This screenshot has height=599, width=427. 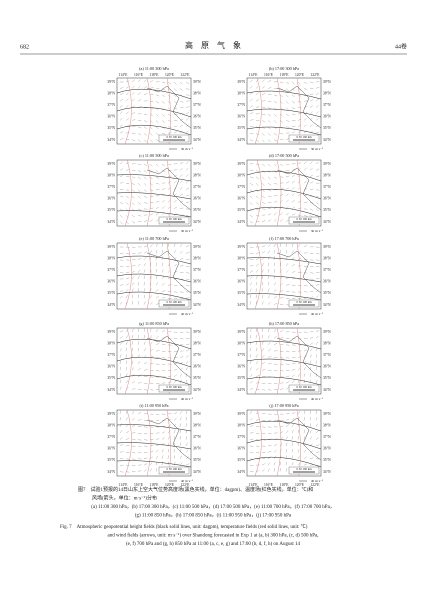 What do you see at coordinates (187, 399) in the screenshot?
I see `wind-reference: 40 m·s⁻¹` at bounding box center [187, 399].